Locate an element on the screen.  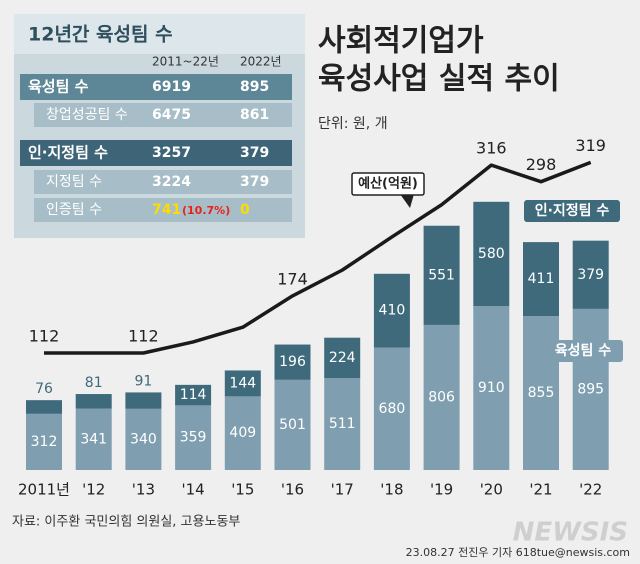
source: 자료: 이주환 국민의힘 의원실, 고용노동부 is located at coordinates (126, 522).